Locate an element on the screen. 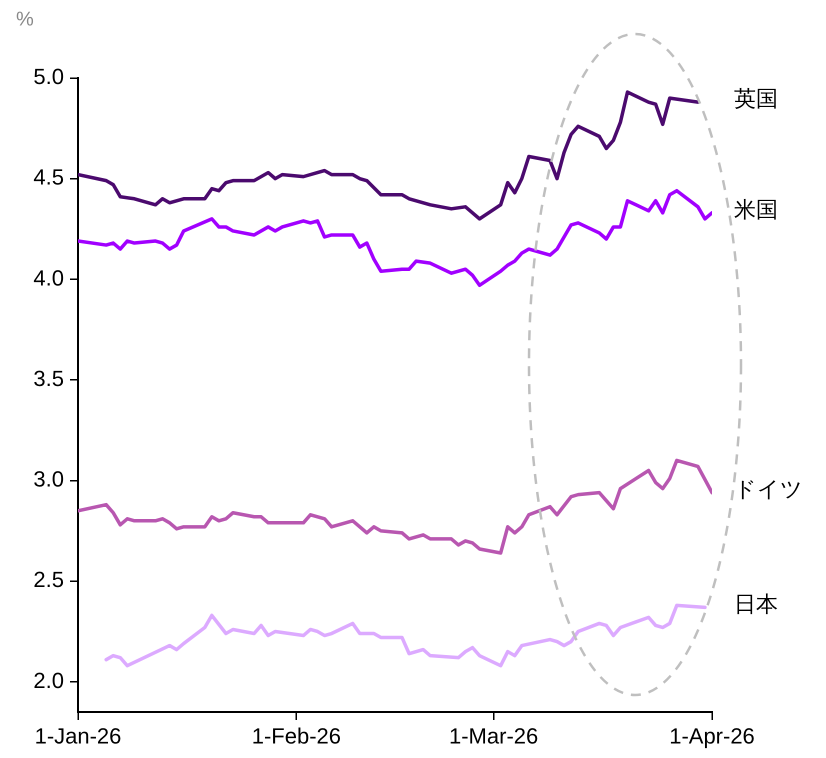 The width and height of the screenshot is (826, 758). y-tick-label: 3.0 is located at coordinates (48, 479).